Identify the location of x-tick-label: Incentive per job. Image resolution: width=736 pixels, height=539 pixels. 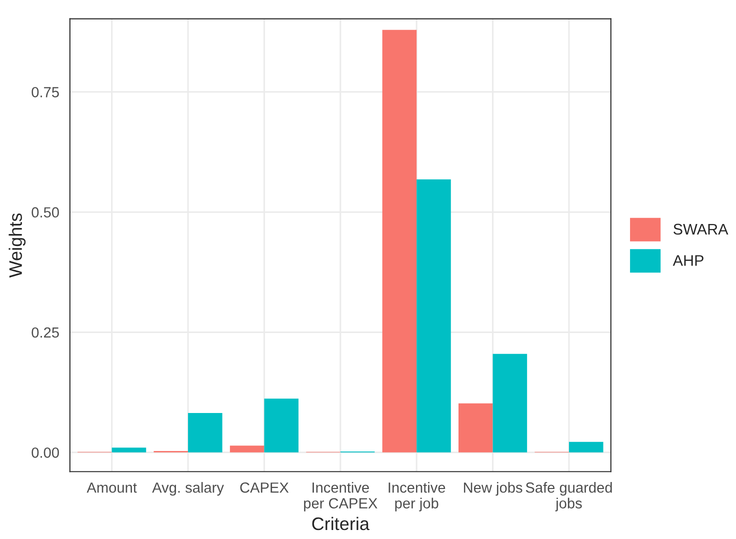
(417, 497).